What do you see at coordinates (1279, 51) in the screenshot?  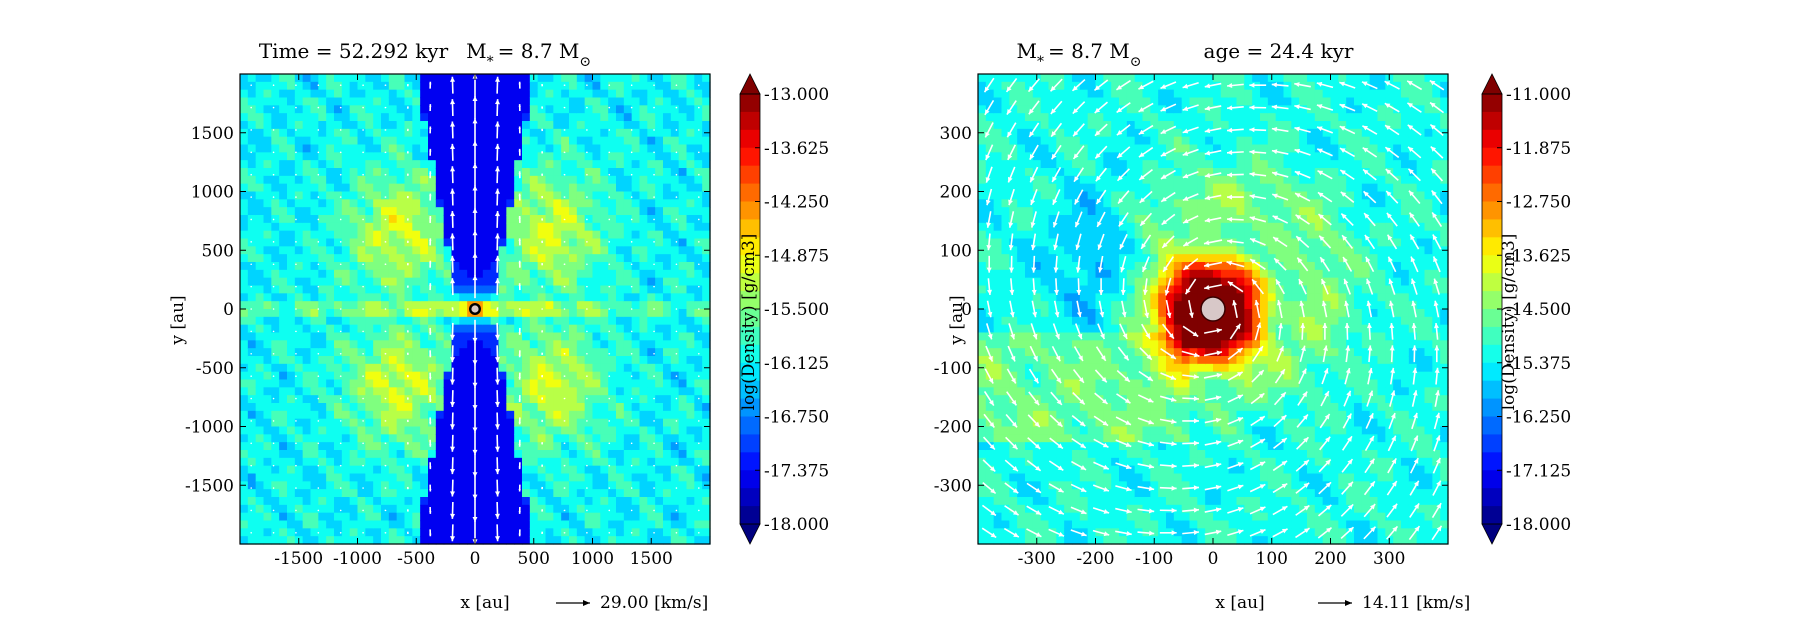 I see `right-title-age: age = 24.4 kyr` at bounding box center [1279, 51].